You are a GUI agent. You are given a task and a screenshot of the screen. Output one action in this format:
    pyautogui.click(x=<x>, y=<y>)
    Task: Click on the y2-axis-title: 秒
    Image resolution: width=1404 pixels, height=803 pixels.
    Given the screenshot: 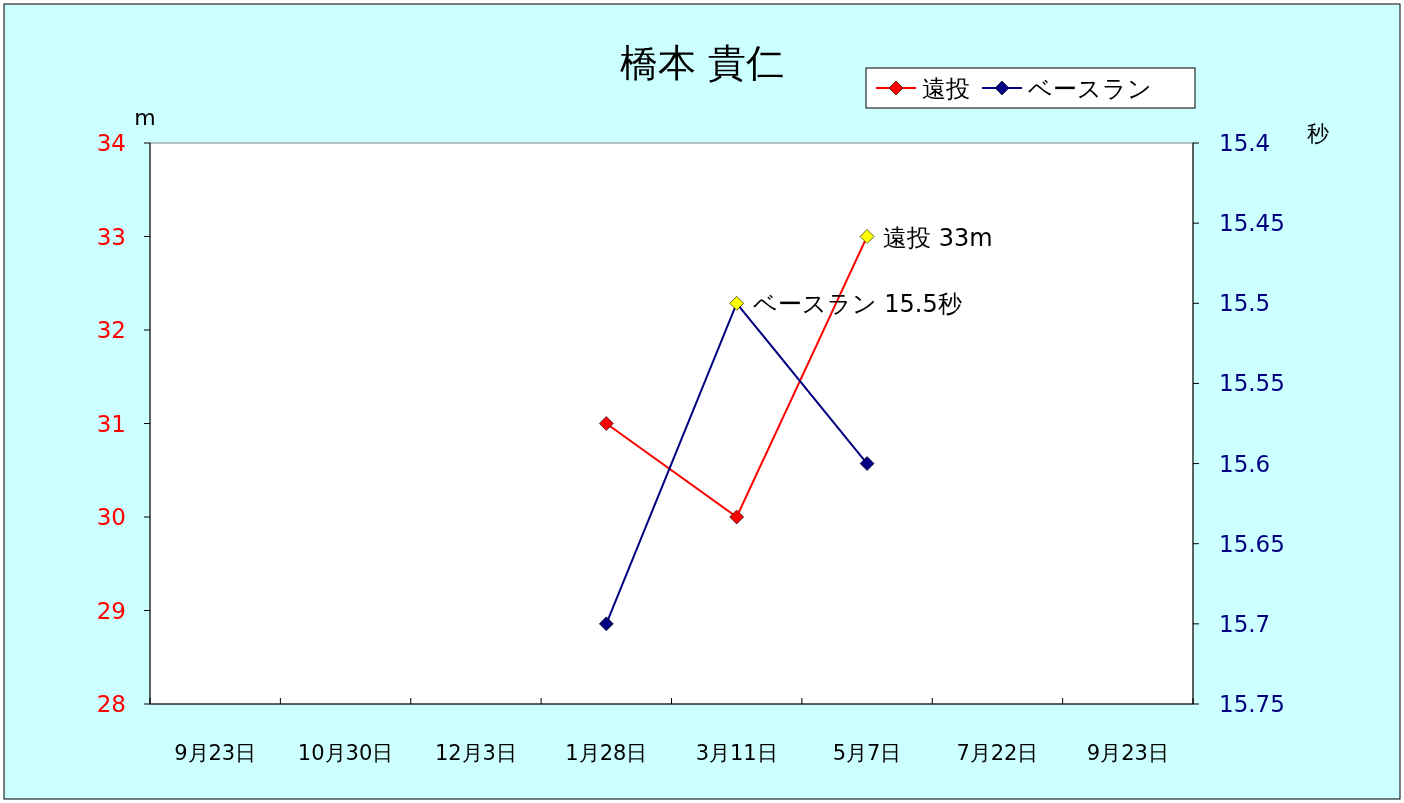 What is the action you would take?
    pyautogui.click(x=1318, y=133)
    